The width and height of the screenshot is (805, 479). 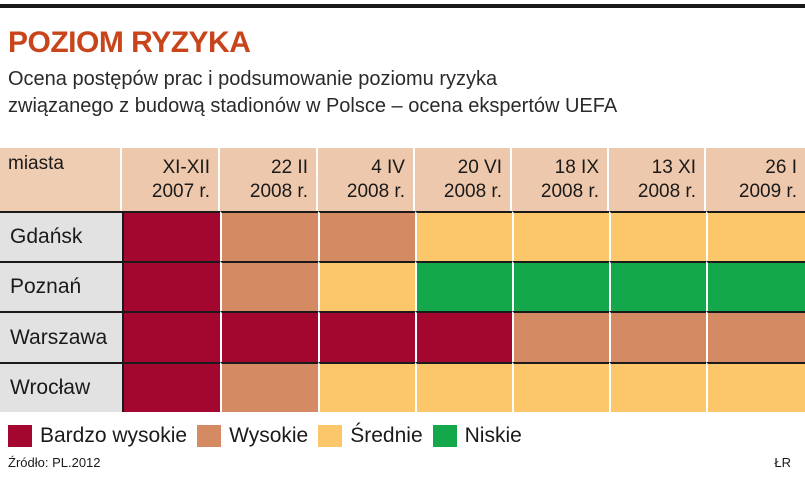 What do you see at coordinates (402, 6) in the screenshot?
I see `top-rule` at bounding box center [402, 6].